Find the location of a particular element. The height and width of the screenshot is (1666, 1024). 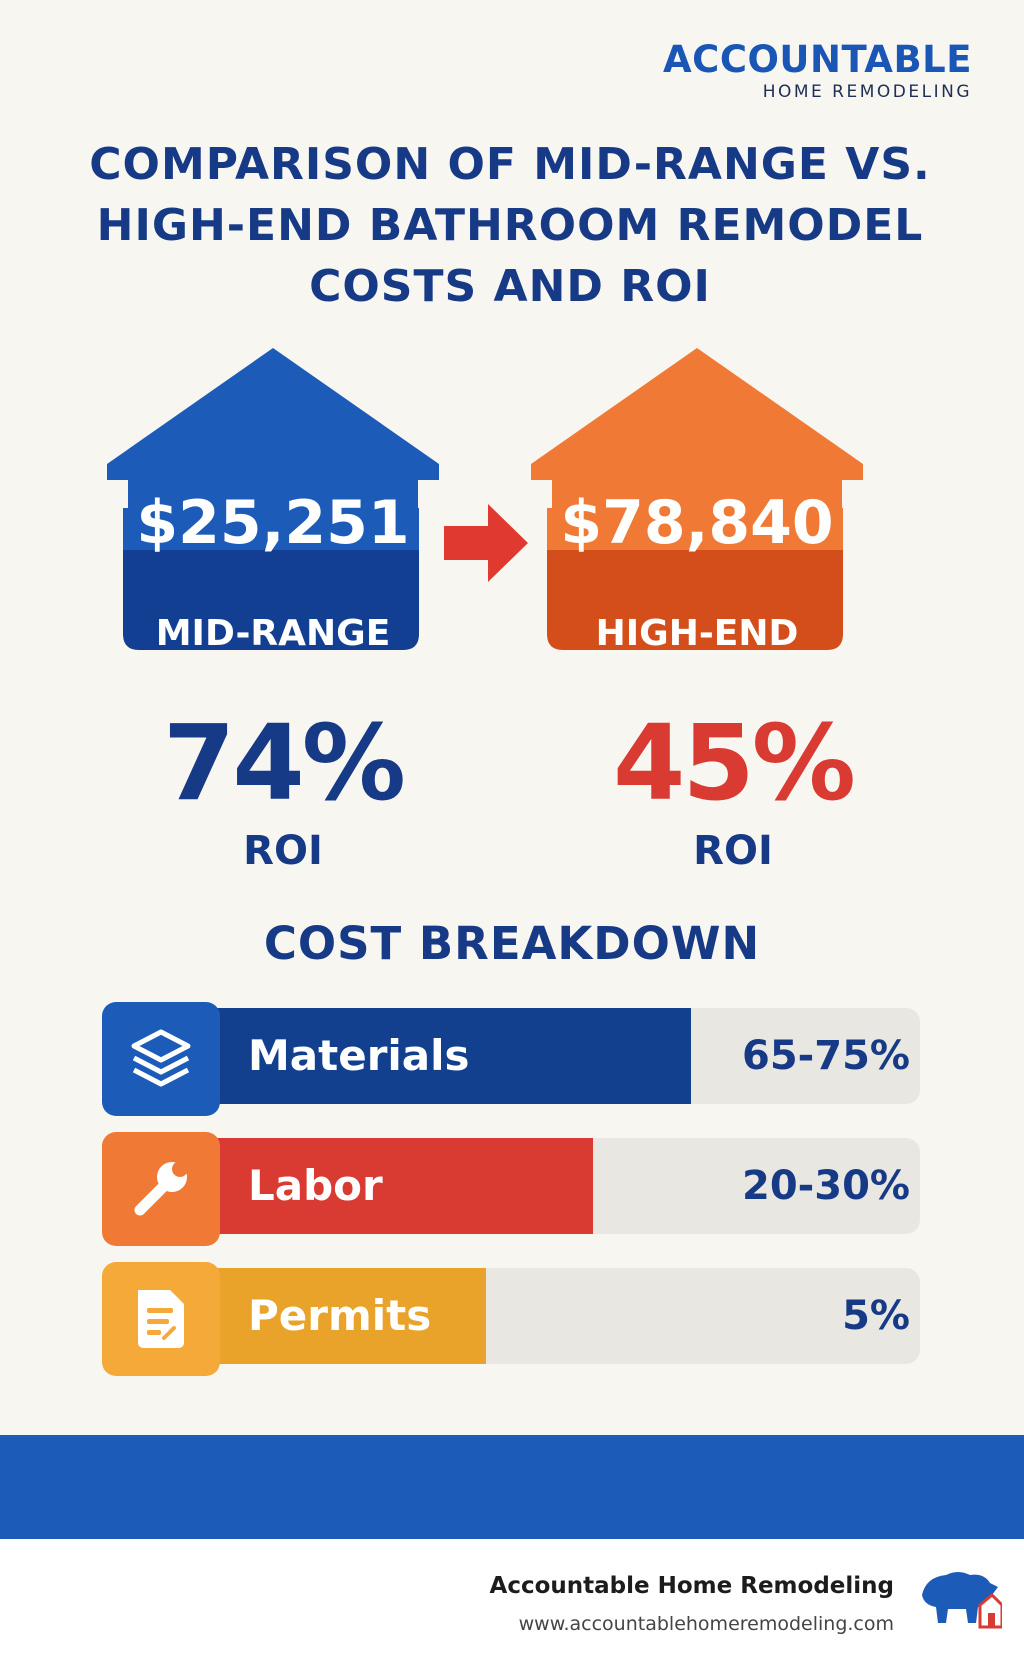

high-end-roi-percent: 45% is located at coordinates (734, 763).